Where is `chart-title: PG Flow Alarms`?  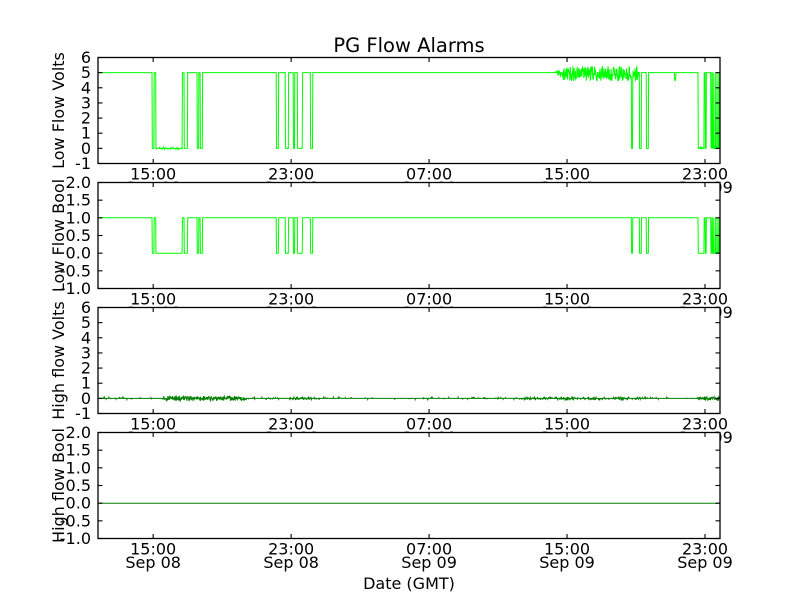 chart-title: PG Flow Alarms is located at coordinates (408, 45).